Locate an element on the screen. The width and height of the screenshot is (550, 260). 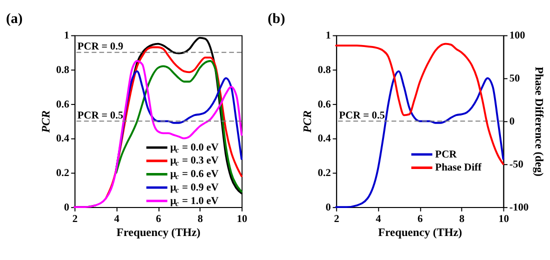
ref-line-label: PCR = 0.9 is located at coordinates (100, 47).